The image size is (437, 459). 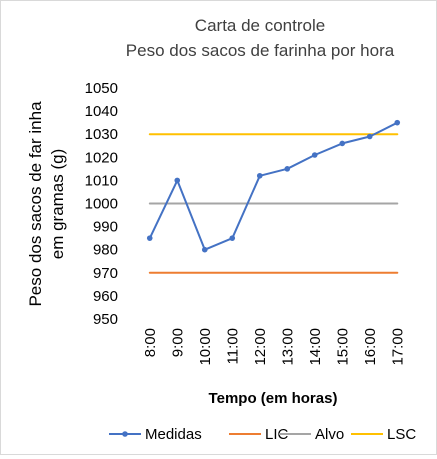 What do you see at coordinates (232, 346) in the screenshot?
I see `x-tick-label-11-00: 11:00` at bounding box center [232, 346].